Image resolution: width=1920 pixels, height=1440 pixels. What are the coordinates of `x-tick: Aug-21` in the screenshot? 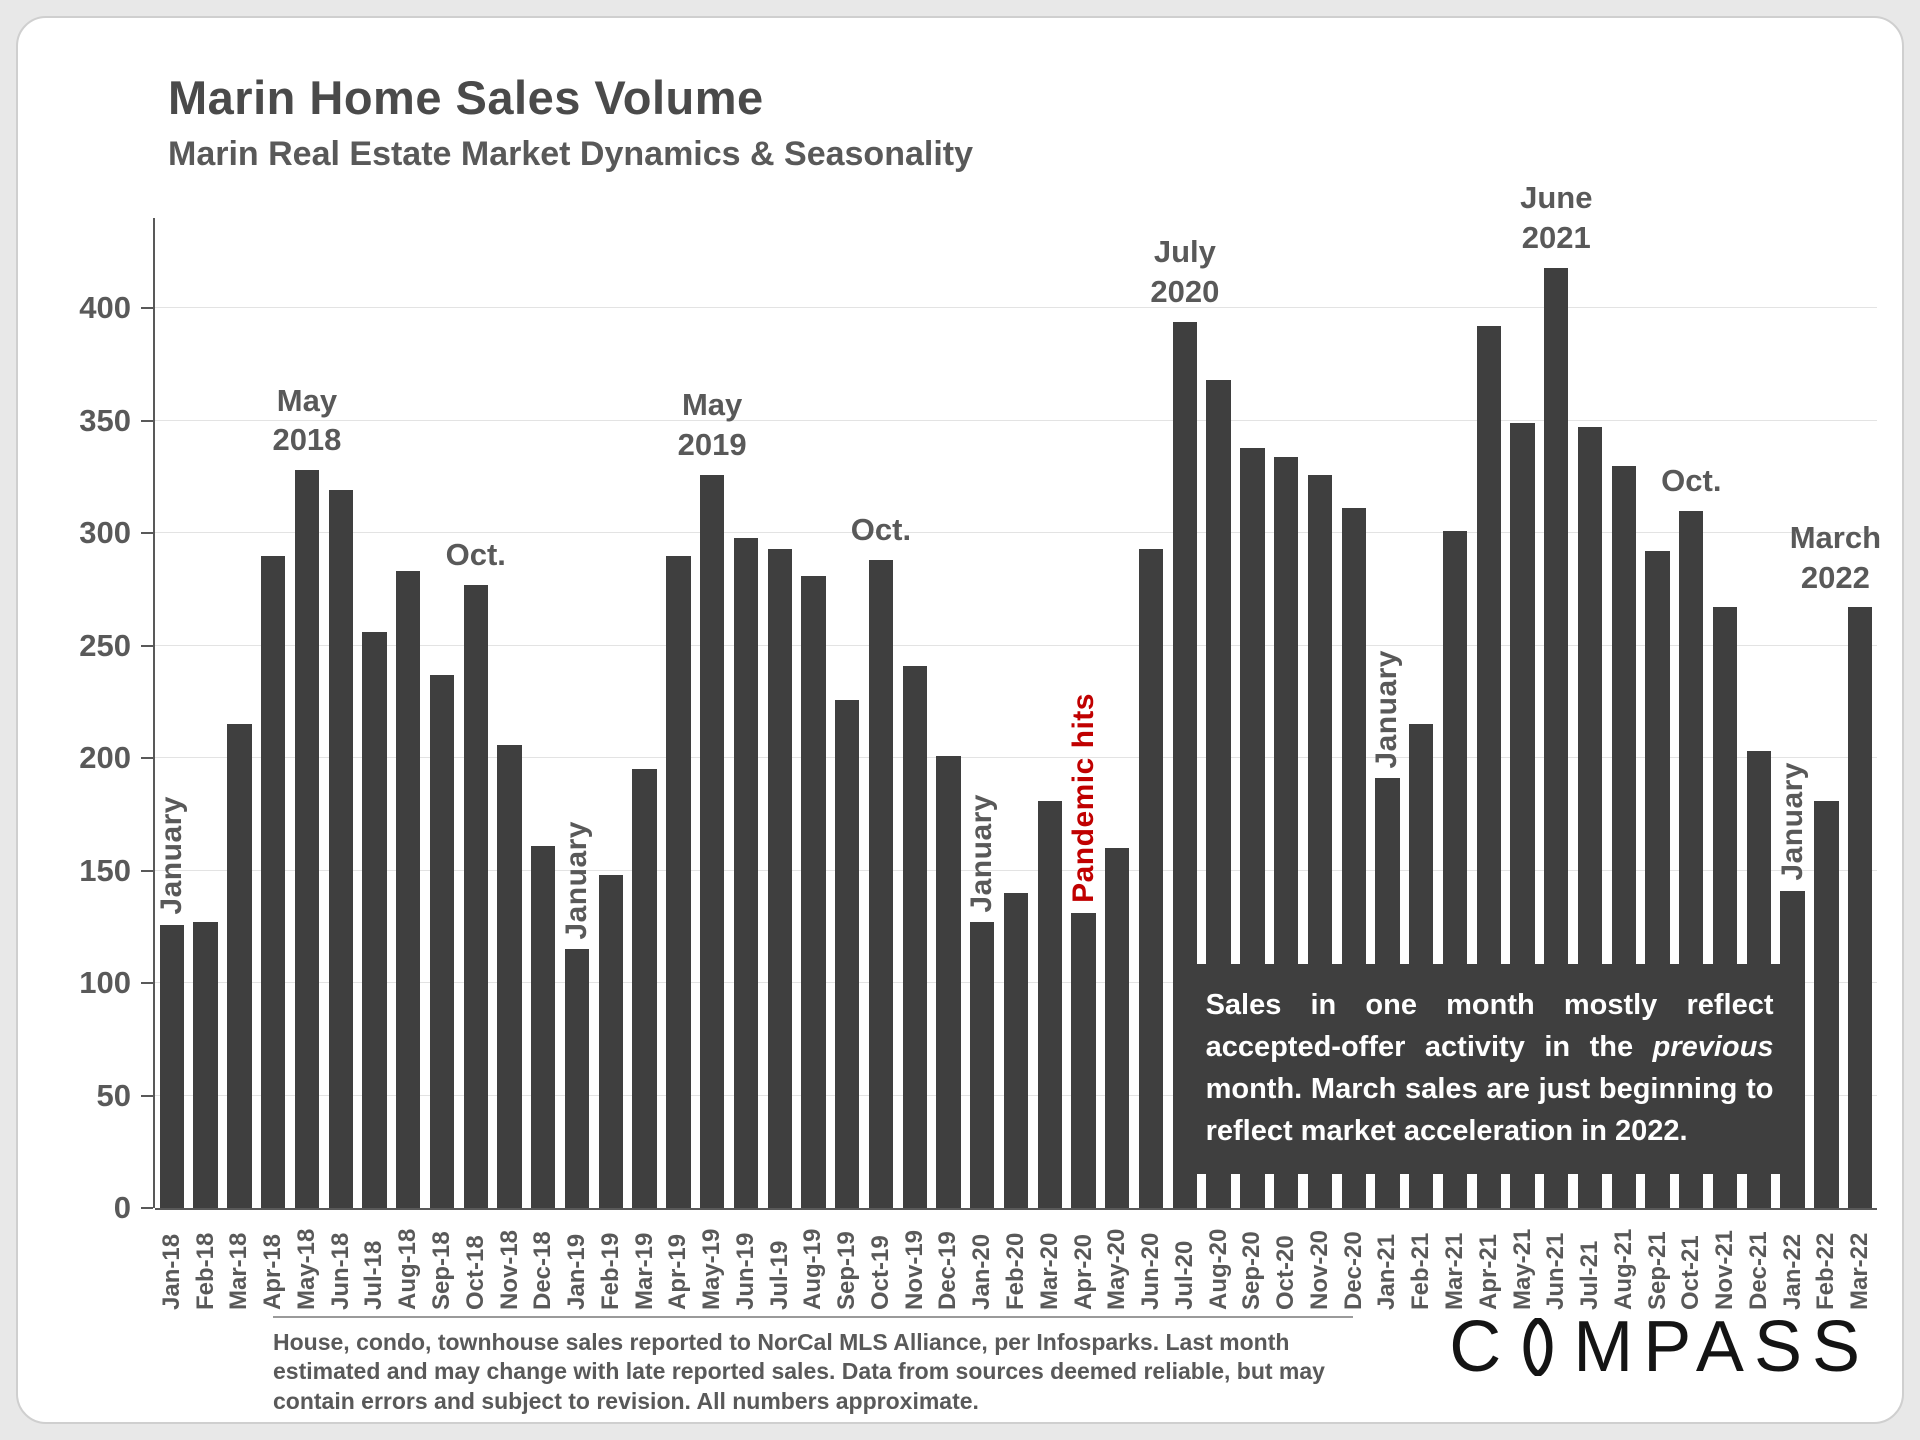 It's located at (1624, 1260).